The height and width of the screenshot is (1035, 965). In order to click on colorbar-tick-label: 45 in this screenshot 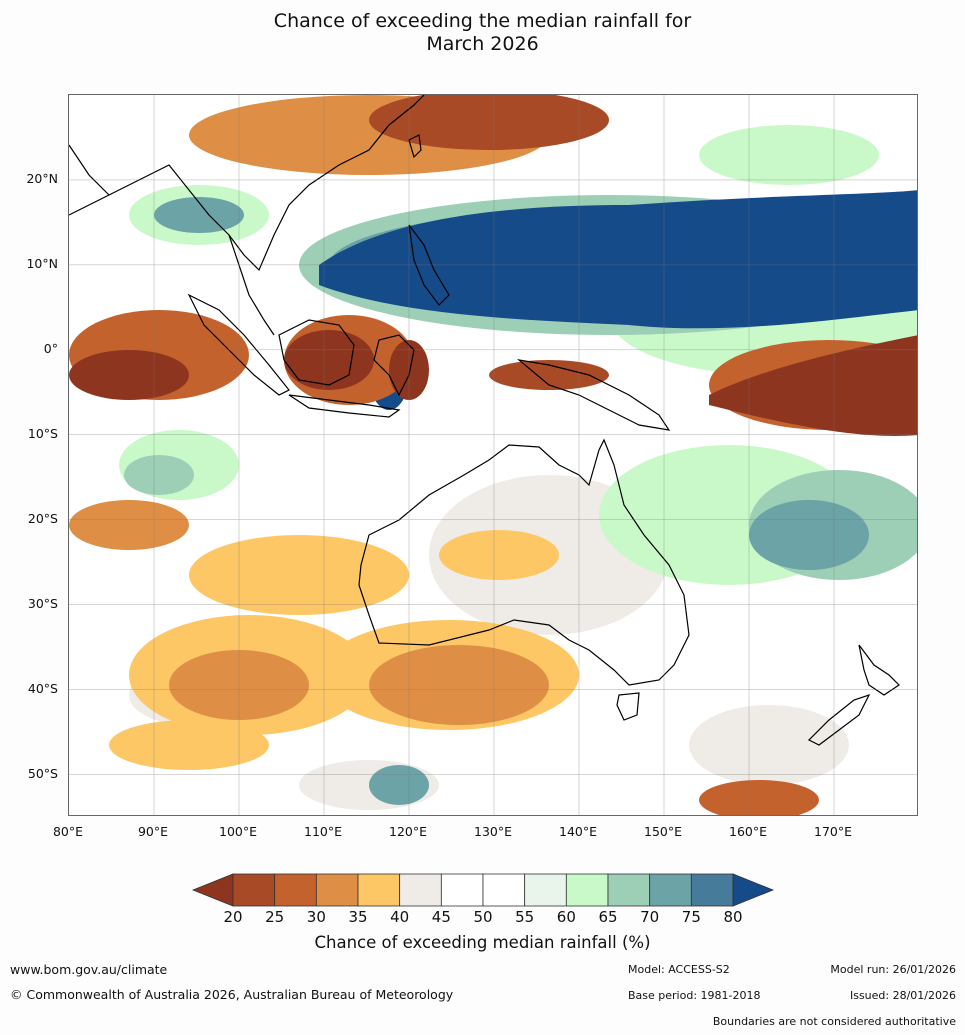, I will do `click(441, 917)`.